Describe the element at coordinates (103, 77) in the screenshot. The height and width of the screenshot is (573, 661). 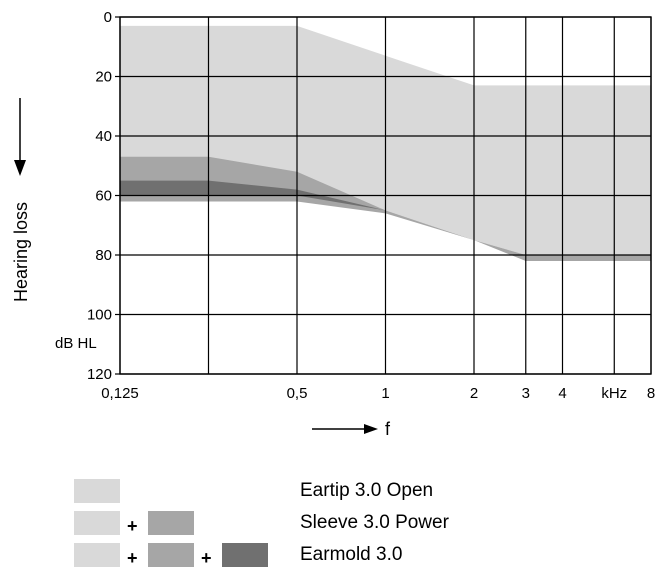
I see `y-tick-label-20: 20` at that location.